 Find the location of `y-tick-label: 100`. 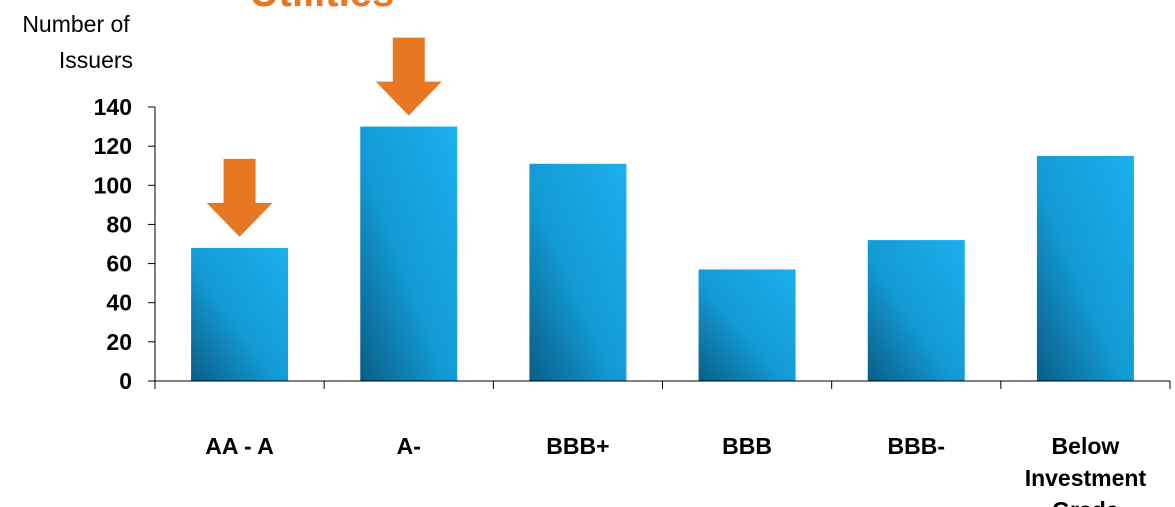

y-tick-label: 100 is located at coordinates (113, 185).